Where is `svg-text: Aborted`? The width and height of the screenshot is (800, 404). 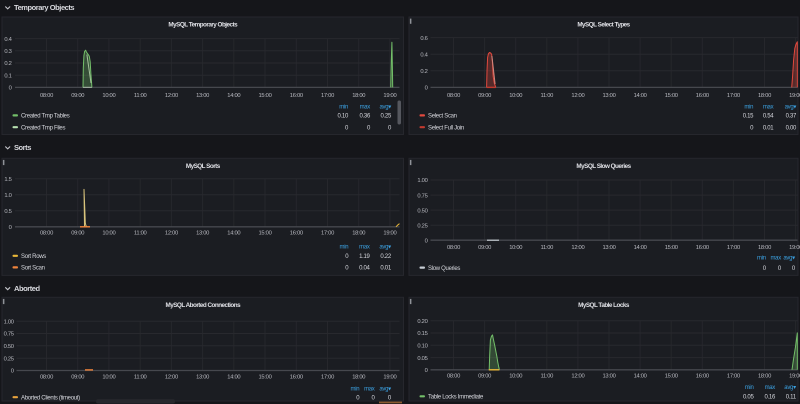
svg-text: Aborted is located at coordinates (27, 288).